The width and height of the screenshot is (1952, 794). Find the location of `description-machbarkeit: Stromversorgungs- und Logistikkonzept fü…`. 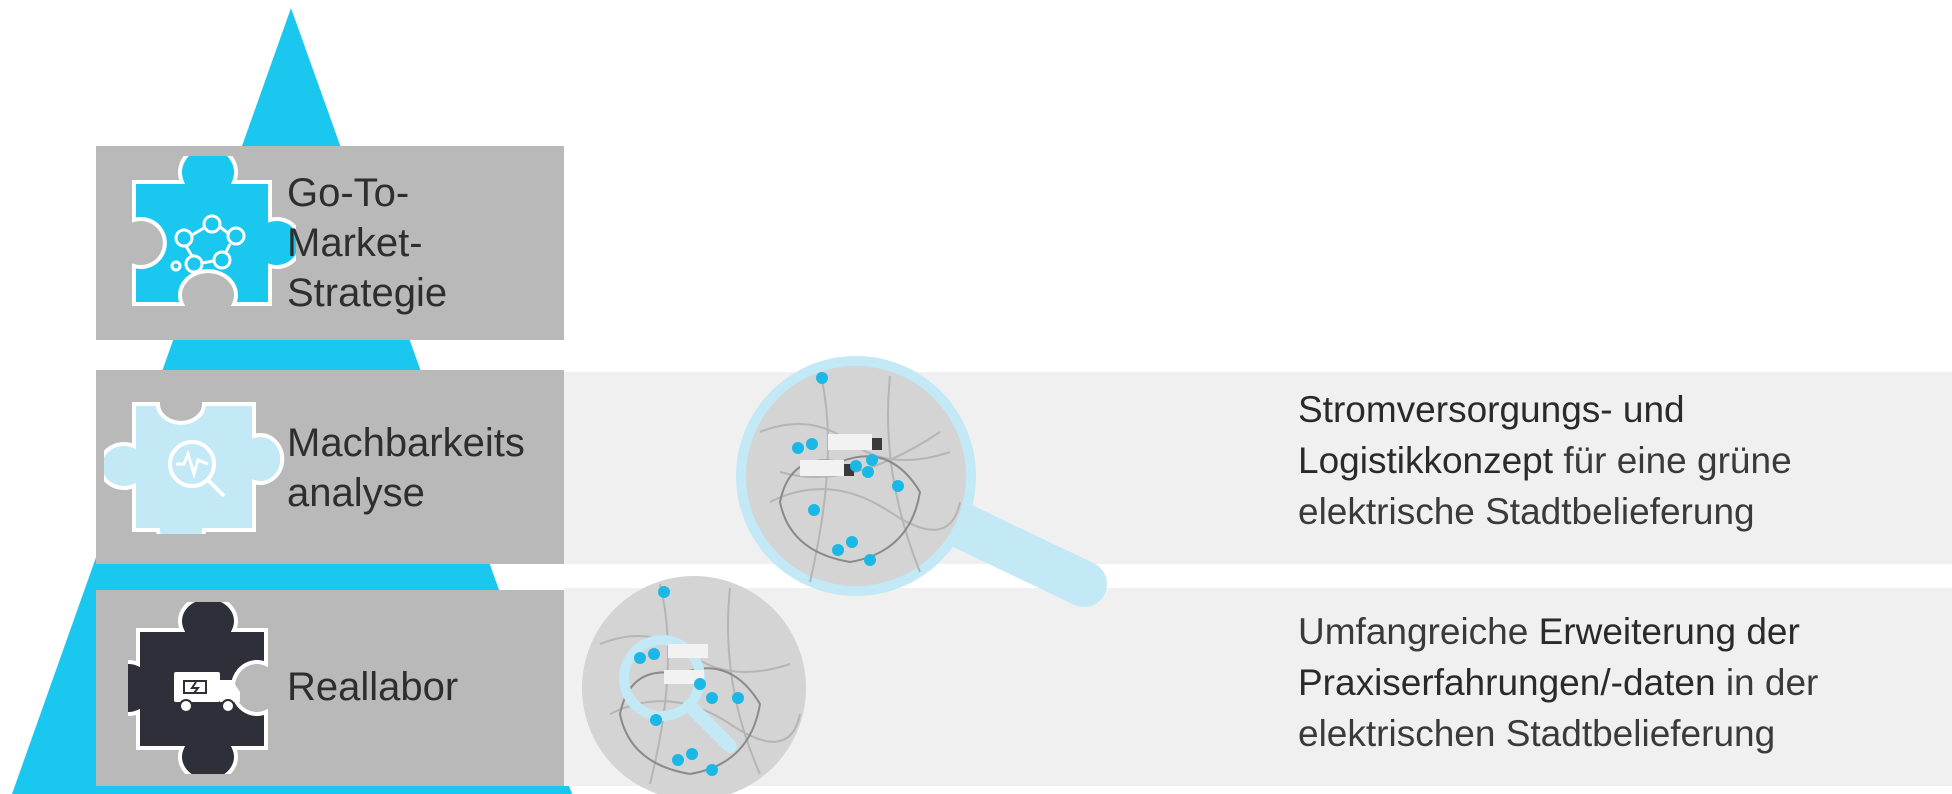

description-machbarkeit: Stromversorgungs- und Logistikkonzept fü… is located at coordinates (1545, 460).